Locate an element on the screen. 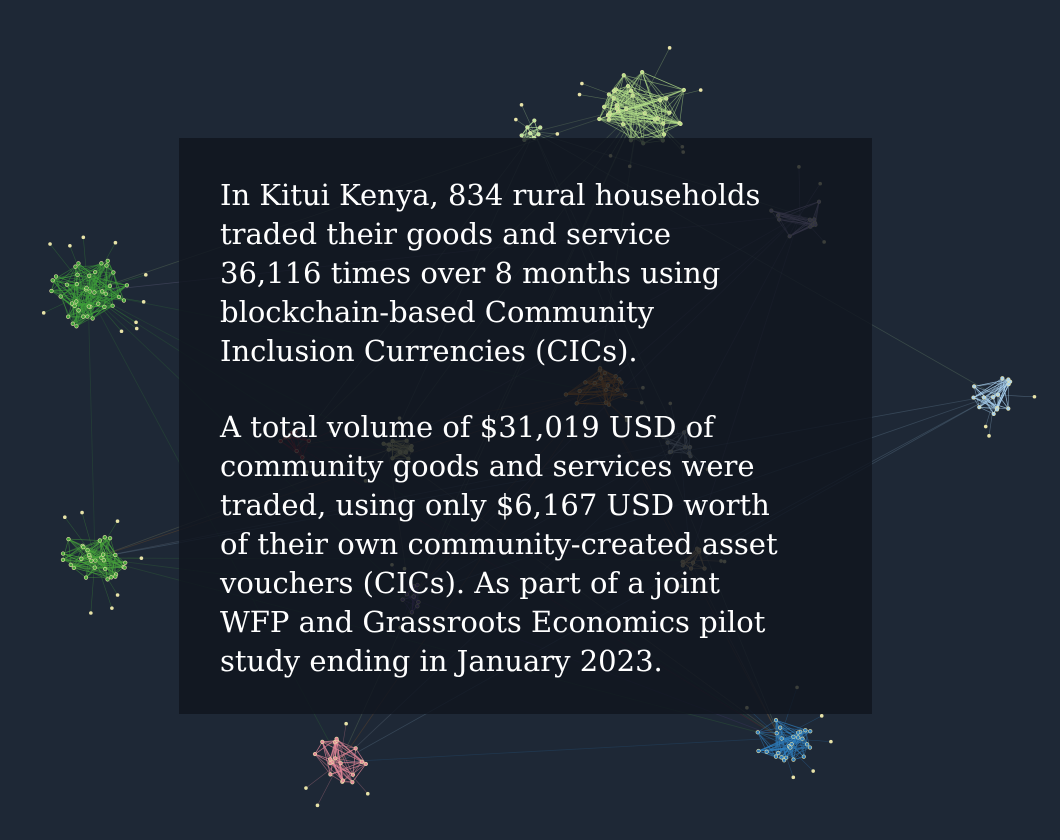 This screenshot has width=1060, height=840. cluster-light-blue-right is located at coordinates (1004, 407).